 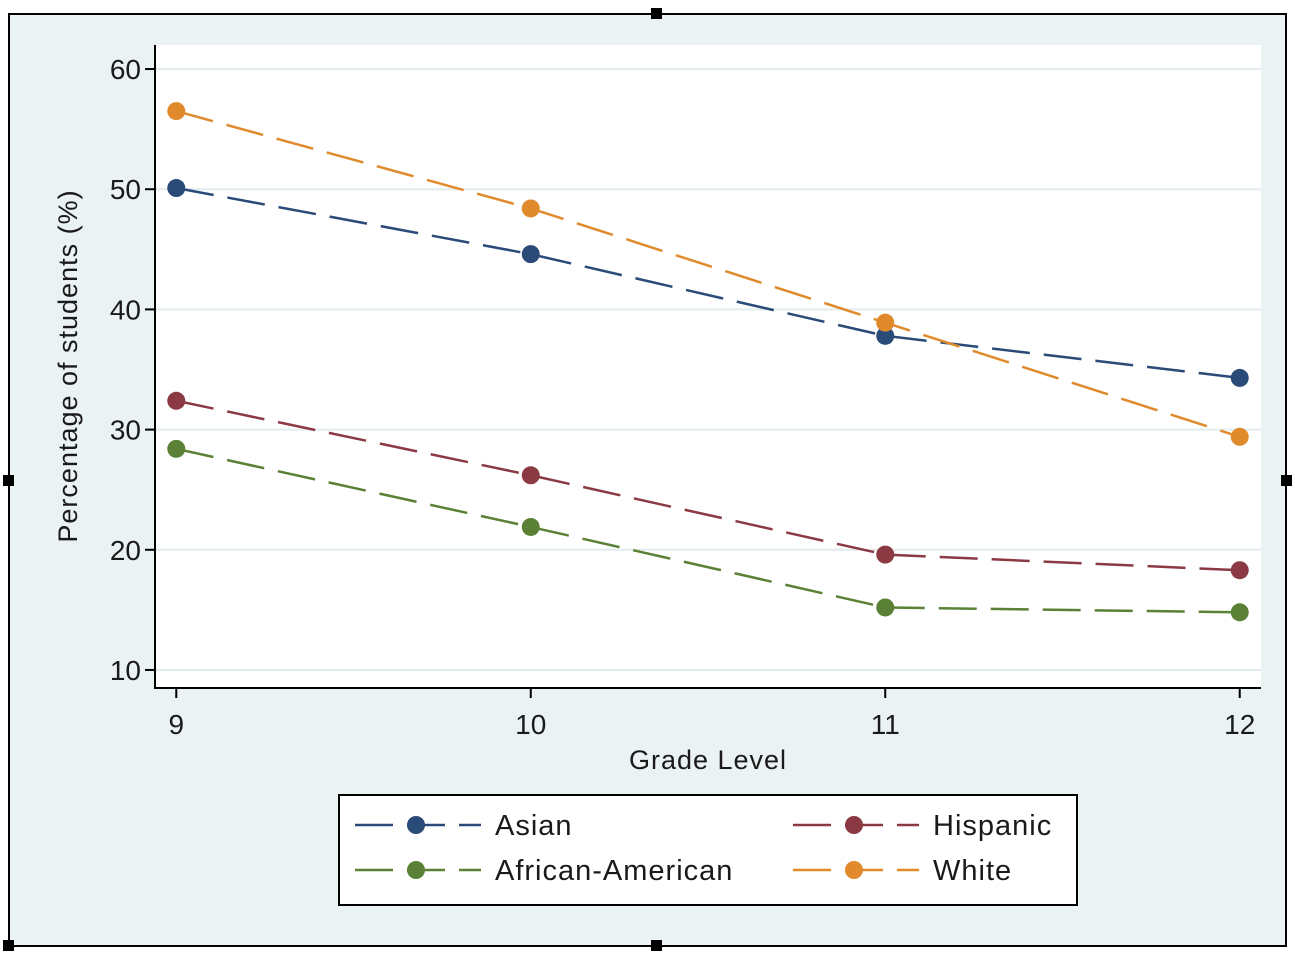 What do you see at coordinates (703, 848) in the screenshot?
I see `legend-entries: Asian Hispanic African-American White` at bounding box center [703, 848].